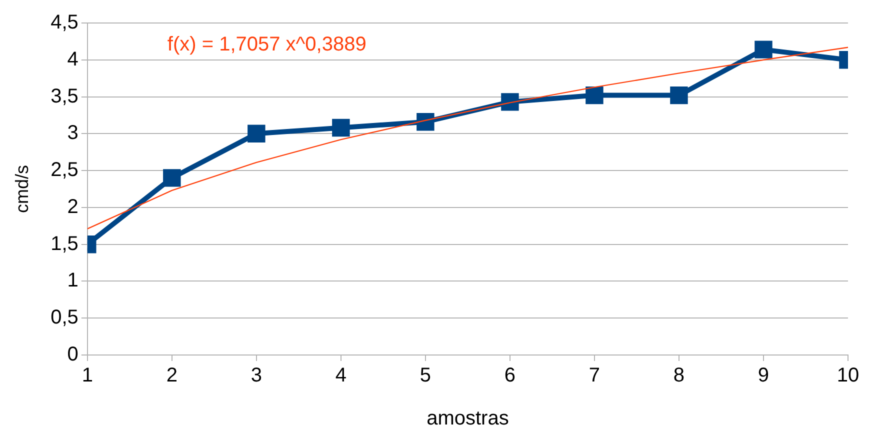  What do you see at coordinates (510, 375) in the screenshot?
I see `x-tick-label: 6` at bounding box center [510, 375].